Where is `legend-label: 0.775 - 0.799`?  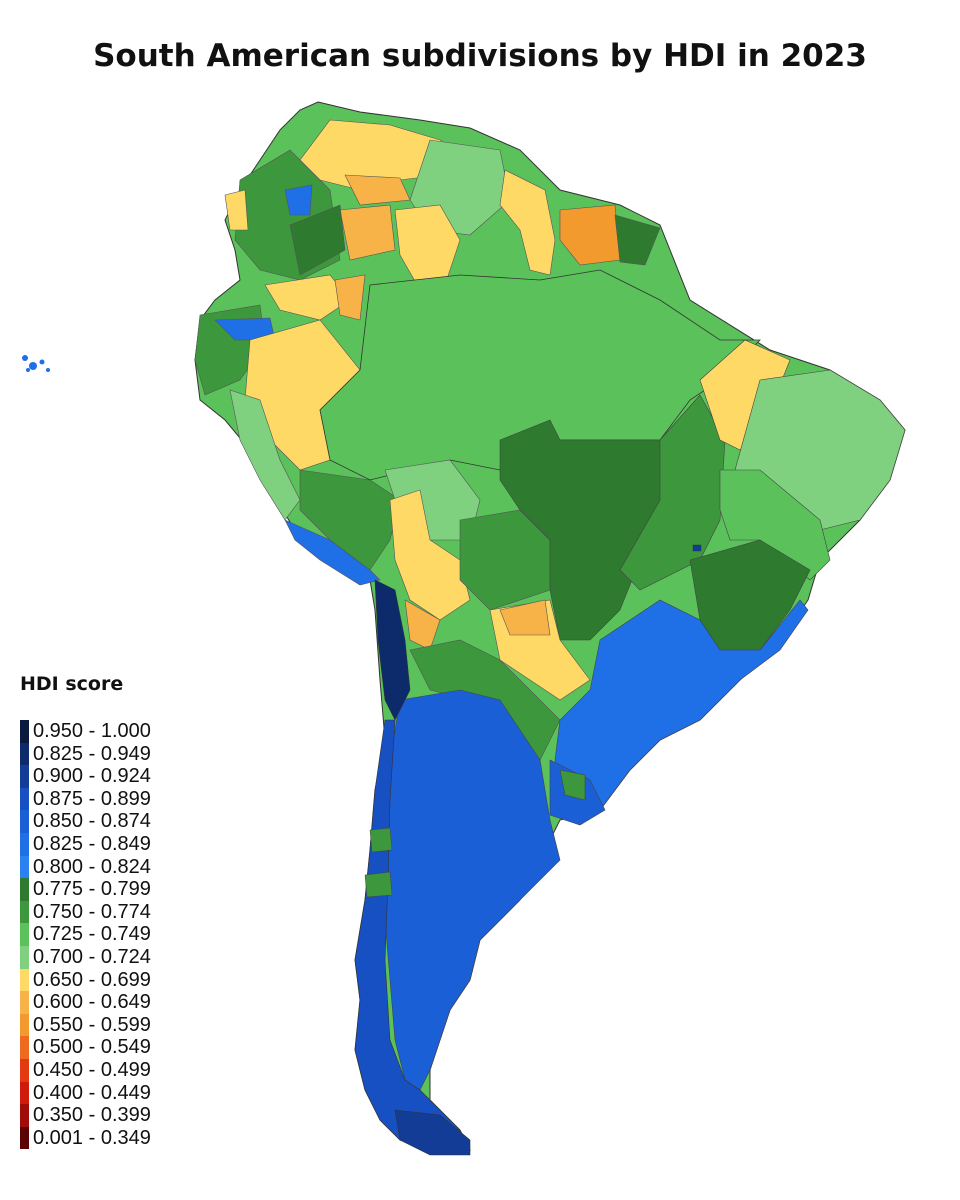 legend-label: 0.775 - 0.799 is located at coordinates (92, 889).